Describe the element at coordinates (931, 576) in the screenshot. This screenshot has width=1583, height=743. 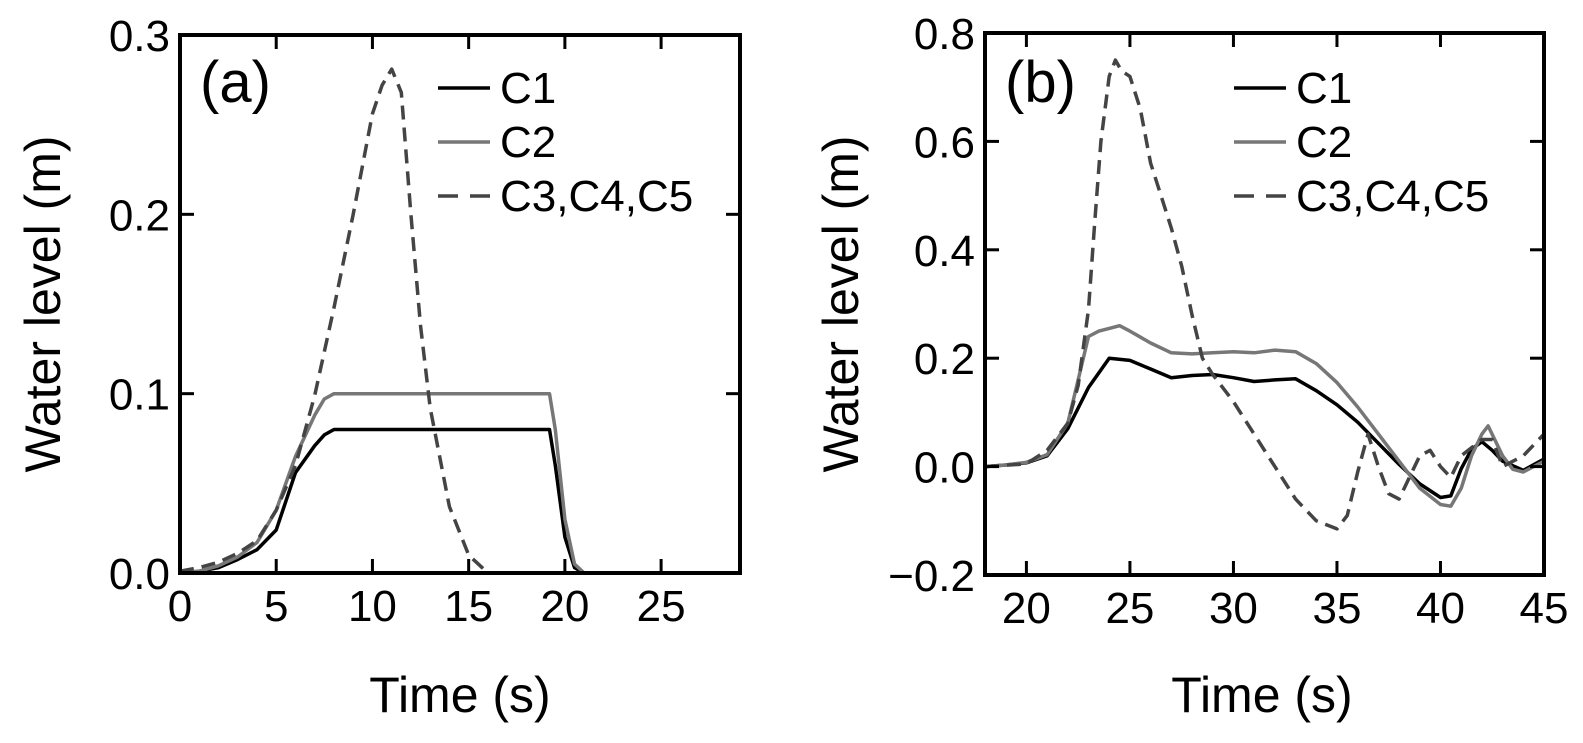
I see `y-tick-label: −0.2` at that location.